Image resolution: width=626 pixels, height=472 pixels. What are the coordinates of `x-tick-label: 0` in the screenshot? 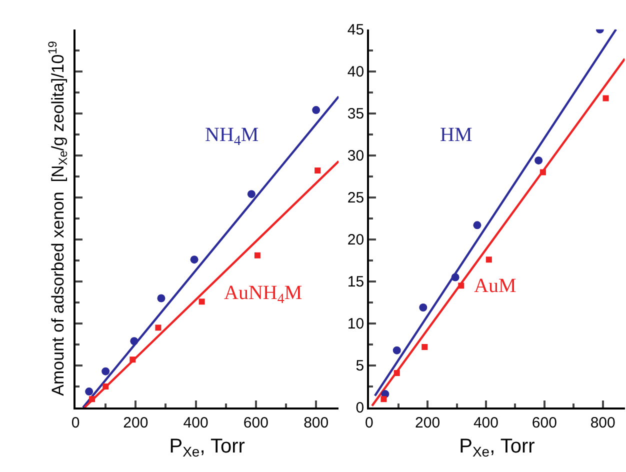 It's located at (75, 423).